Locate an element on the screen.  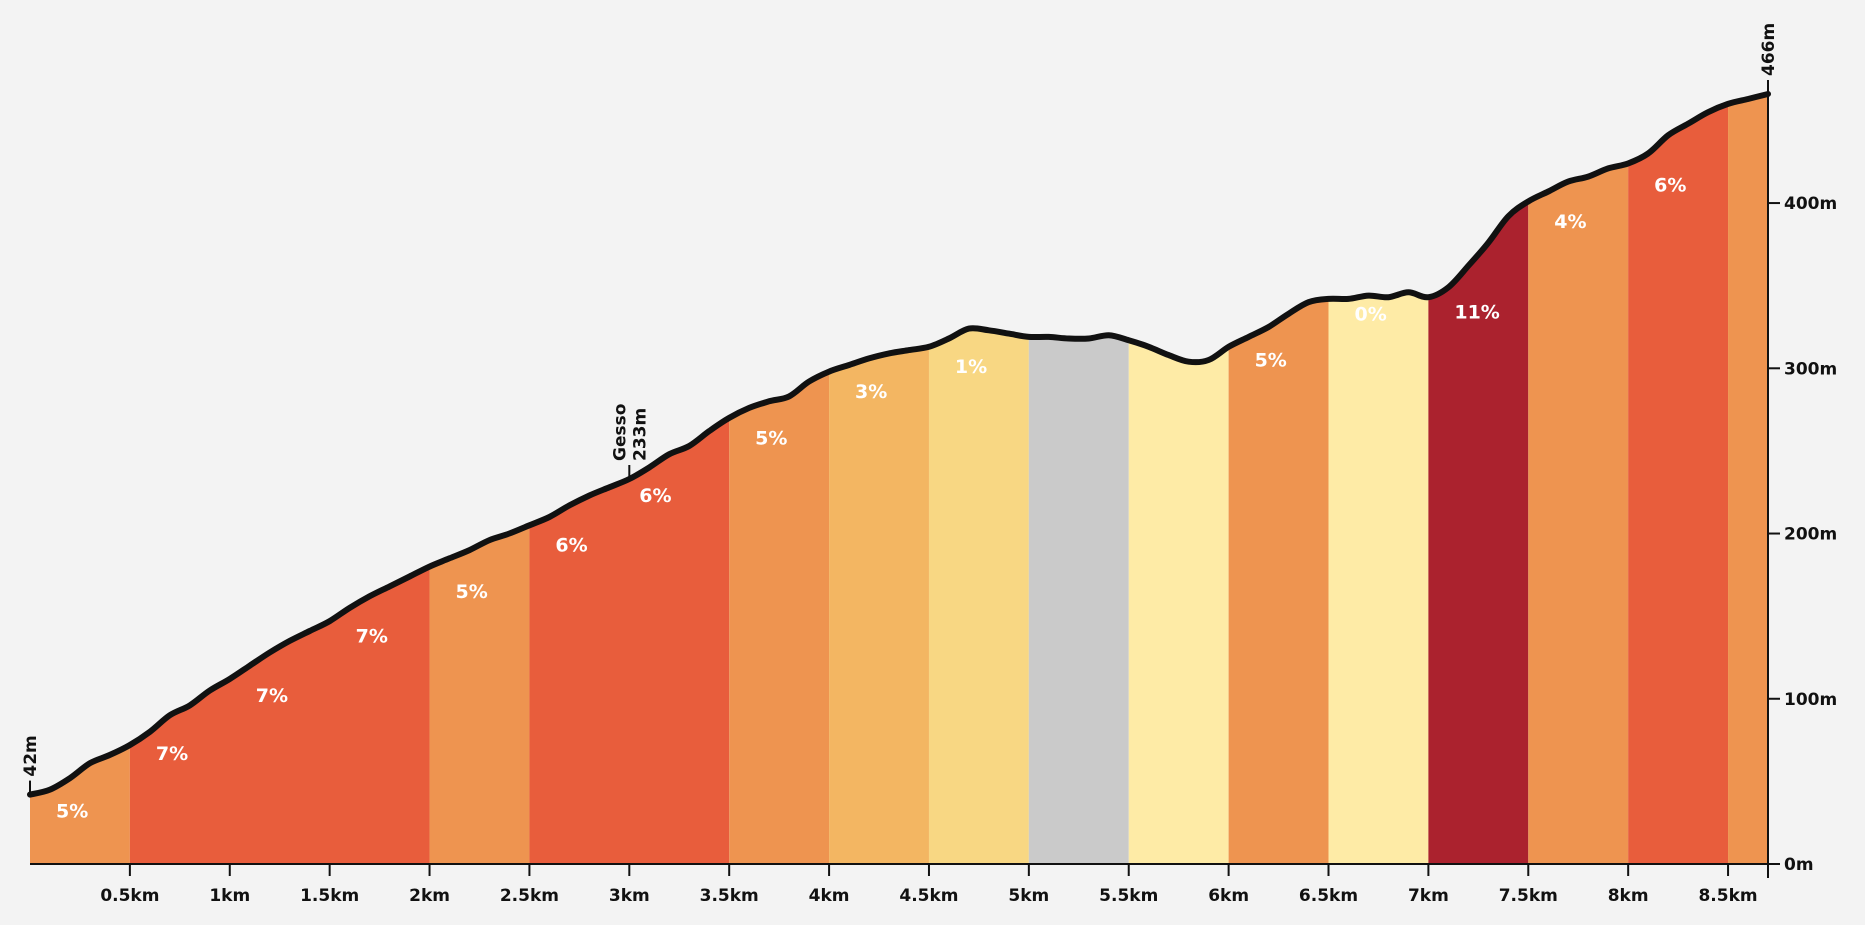
x-tick-label: 3.5km is located at coordinates (729, 896).